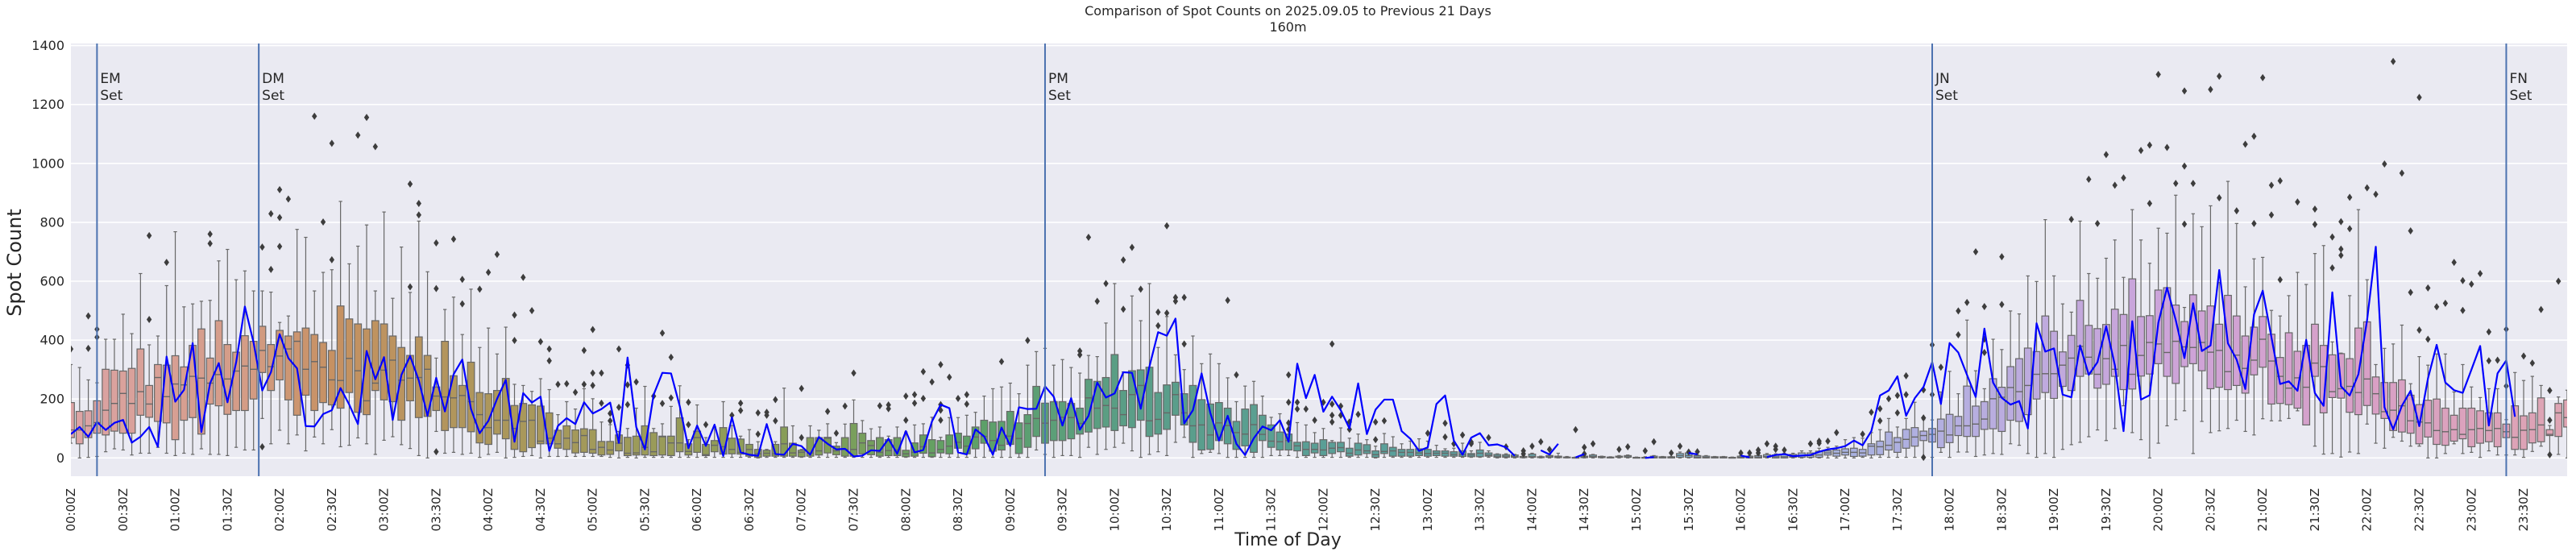 The height and width of the screenshot is (560, 2576). What do you see at coordinates (47, 45) in the screenshot?
I see `y-tick-label: 1400` at bounding box center [47, 45].